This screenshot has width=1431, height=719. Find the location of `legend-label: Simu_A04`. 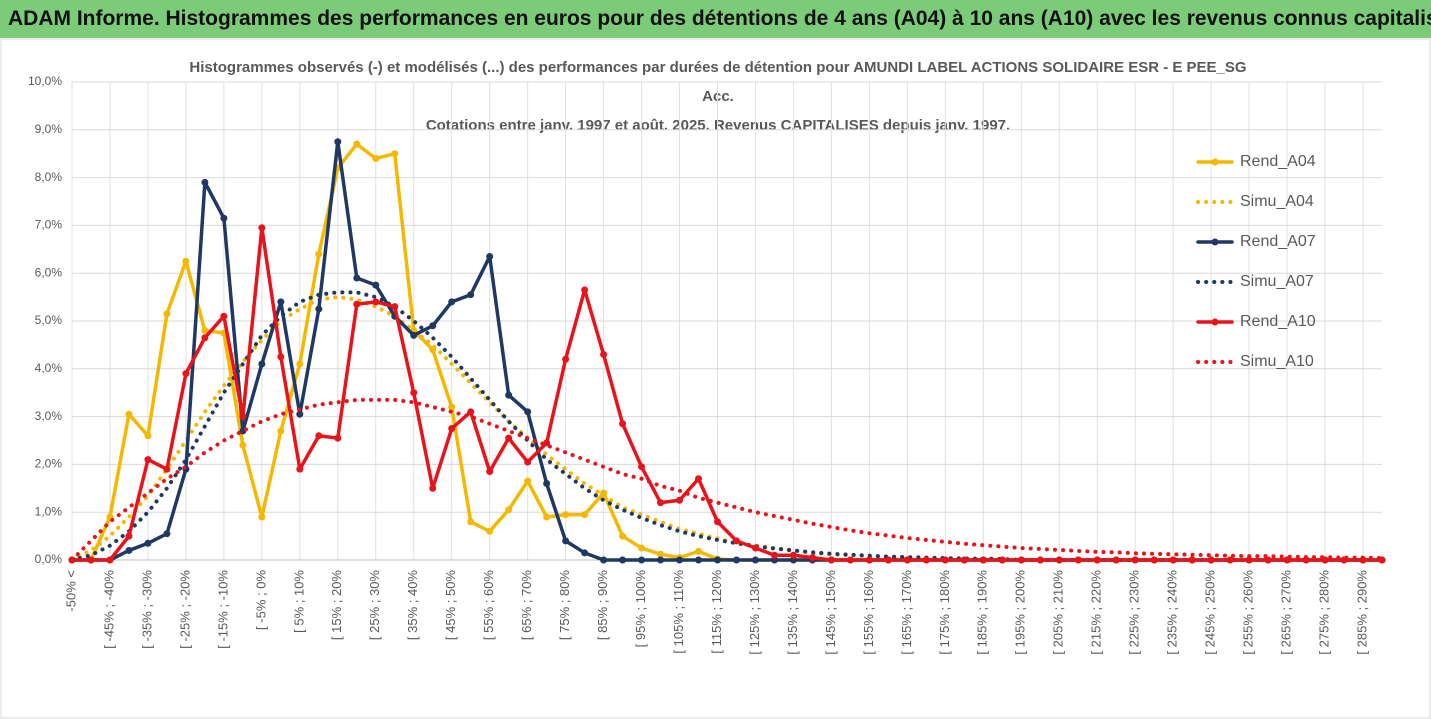

legend-label: Simu_A04 is located at coordinates (1277, 201).